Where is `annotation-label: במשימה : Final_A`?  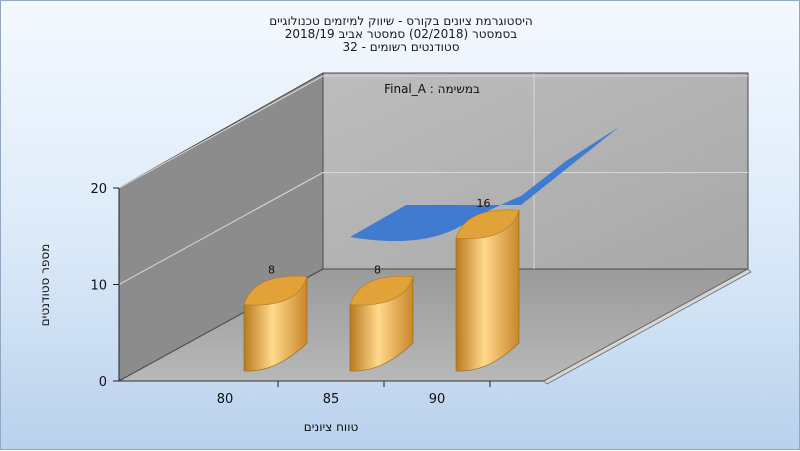 annotation-label: במשימה : Final_A is located at coordinates (432, 89).